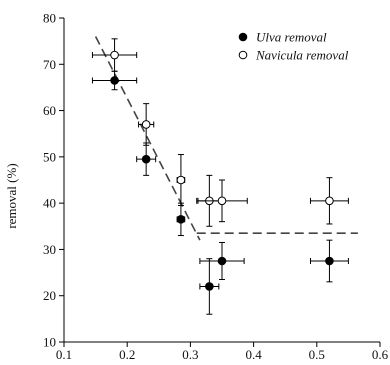 This screenshot has height=365, width=390. I want to click on x-tick-label: 0.1, so click(64, 354).